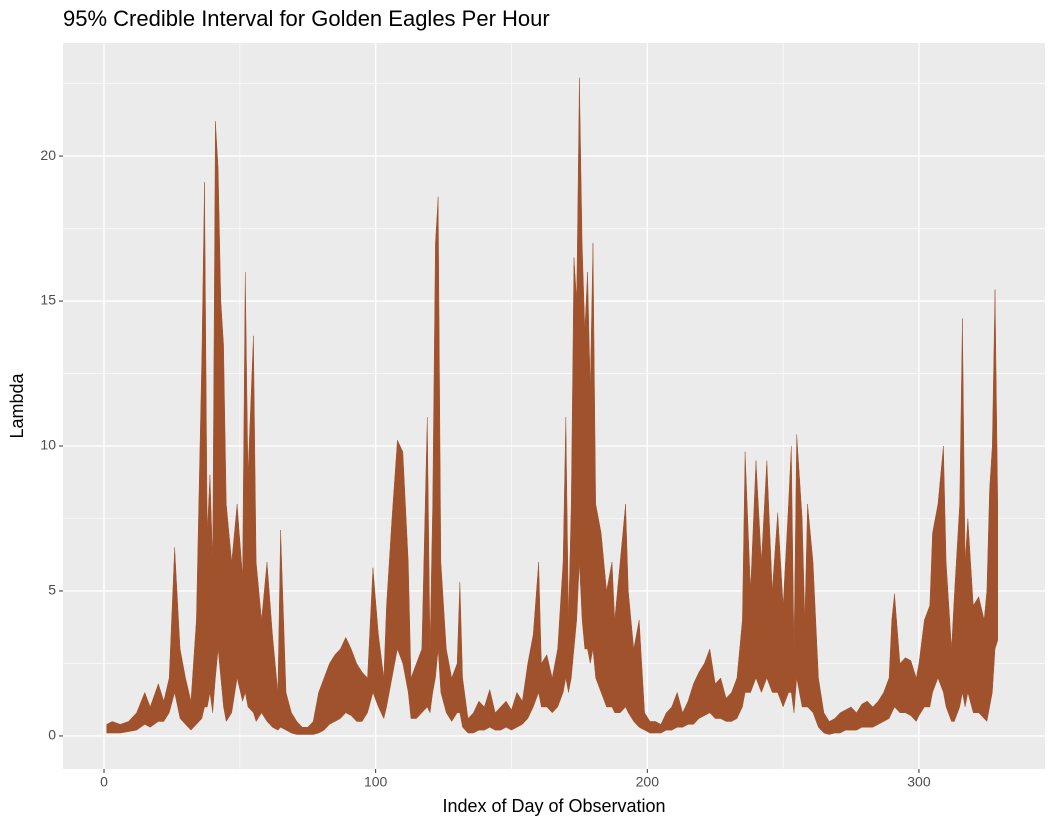  I want to click on y-tick-label: 20, so click(48, 155).